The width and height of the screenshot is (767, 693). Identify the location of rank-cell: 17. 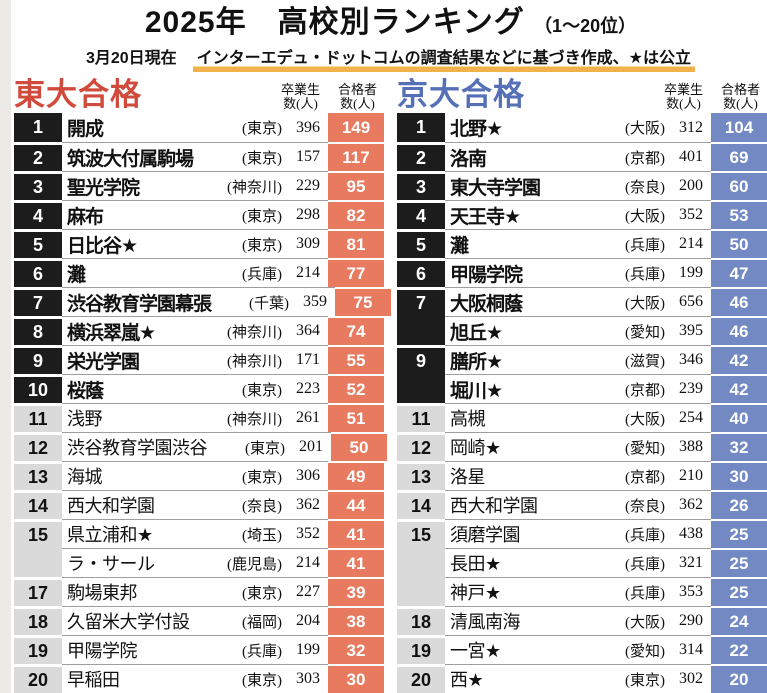
(38, 591).